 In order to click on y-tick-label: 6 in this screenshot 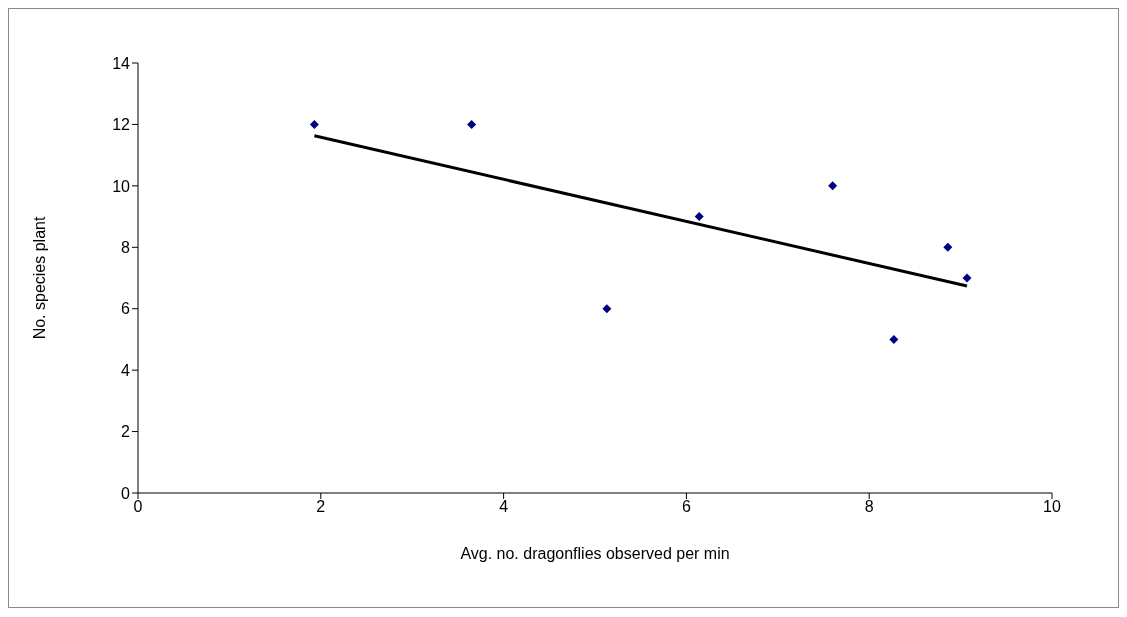, I will do `click(126, 309)`.